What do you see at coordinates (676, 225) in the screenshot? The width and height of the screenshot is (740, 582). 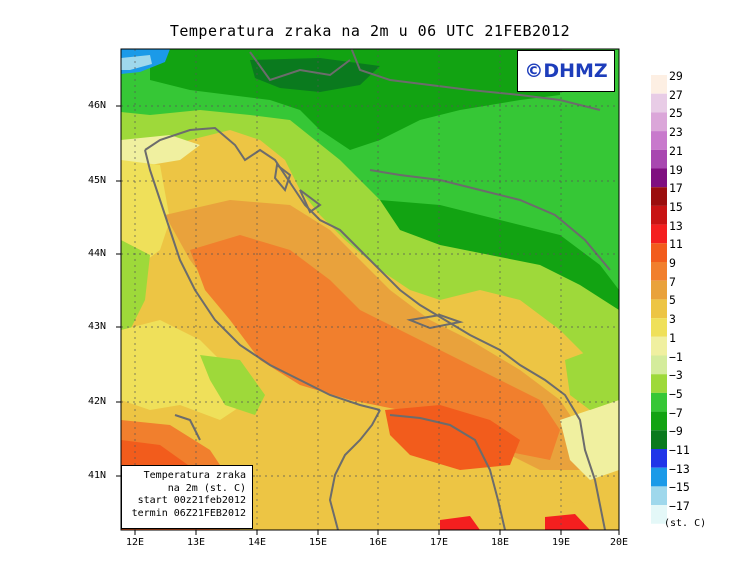 I see `colorbar-label: 13` at bounding box center [676, 225].